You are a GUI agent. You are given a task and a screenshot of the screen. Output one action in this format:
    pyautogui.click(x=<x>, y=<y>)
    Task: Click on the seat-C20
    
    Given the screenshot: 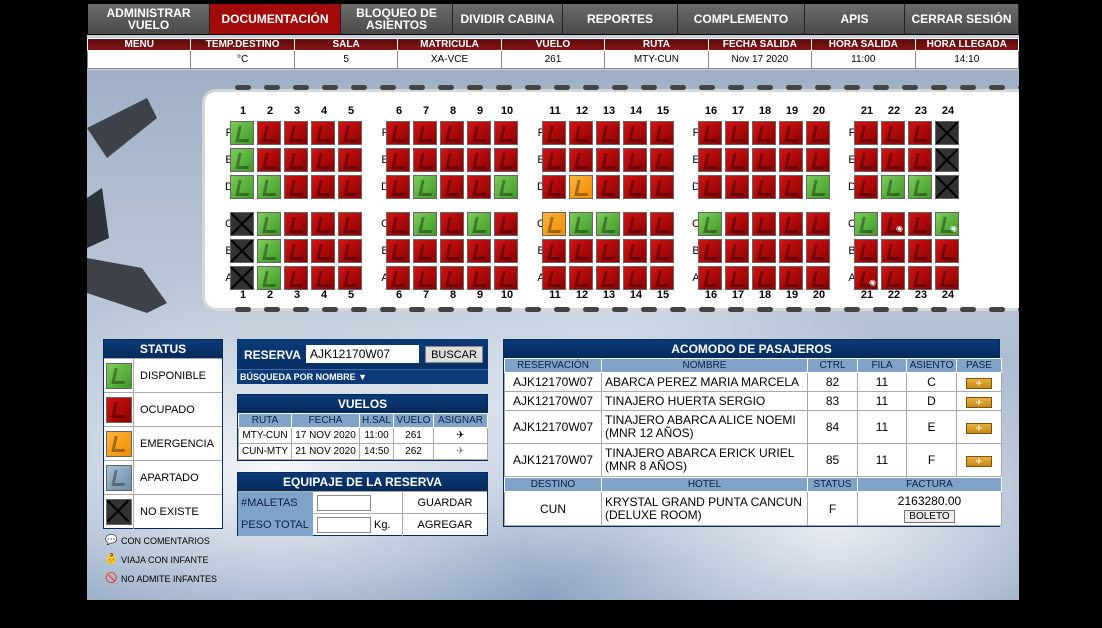 What is the action you would take?
    pyautogui.click(x=818, y=224)
    